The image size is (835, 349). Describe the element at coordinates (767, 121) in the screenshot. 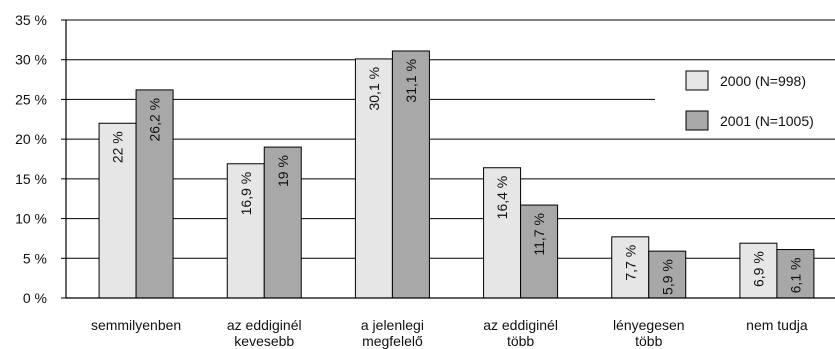

I see `legend-label: 2001 (N=1005)` at that location.